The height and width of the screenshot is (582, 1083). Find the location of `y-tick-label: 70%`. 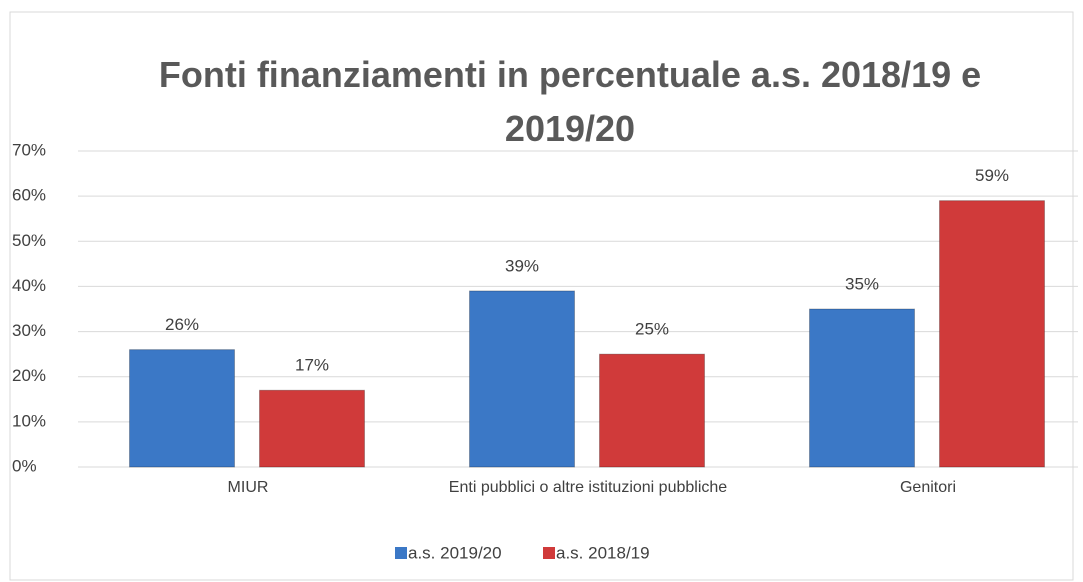

y-tick-label: 70% is located at coordinates (29, 149).